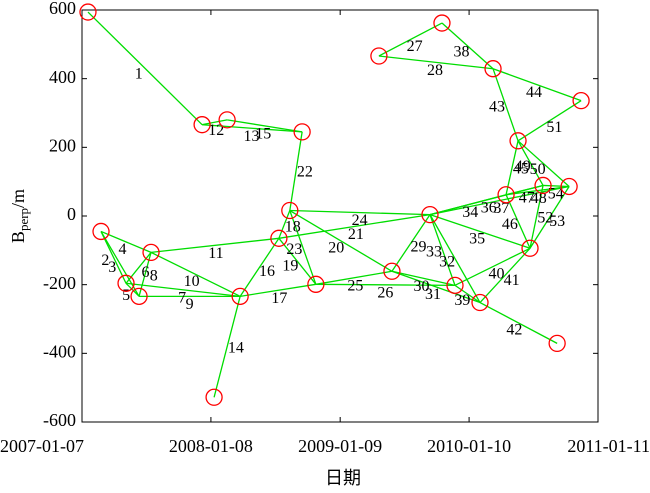 The width and height of the screenshot is (650, 493). I want to click on edge-label: 17, so click(279, 298).